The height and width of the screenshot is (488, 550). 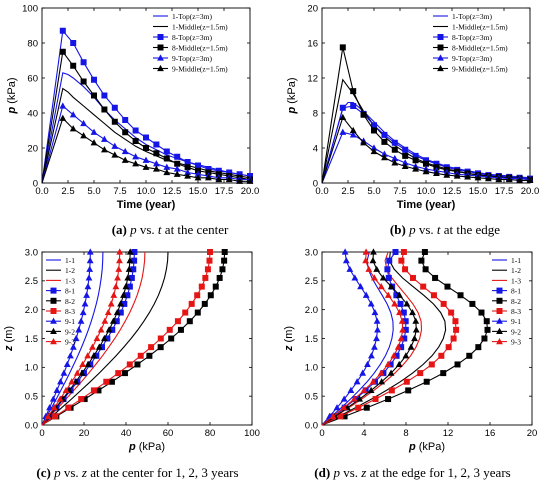 What do you see at coordinates (315, 113) in the screenshot?
I see `y-tick-label: 8` at bounding box center [315, 113].